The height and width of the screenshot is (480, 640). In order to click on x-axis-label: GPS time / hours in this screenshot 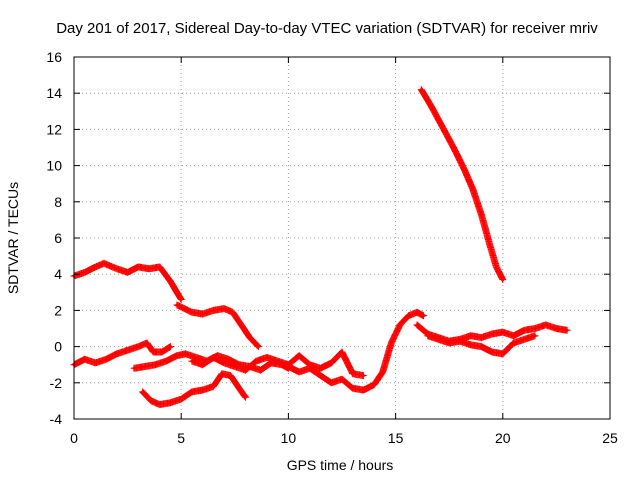, I will do `click(340, 465)`.